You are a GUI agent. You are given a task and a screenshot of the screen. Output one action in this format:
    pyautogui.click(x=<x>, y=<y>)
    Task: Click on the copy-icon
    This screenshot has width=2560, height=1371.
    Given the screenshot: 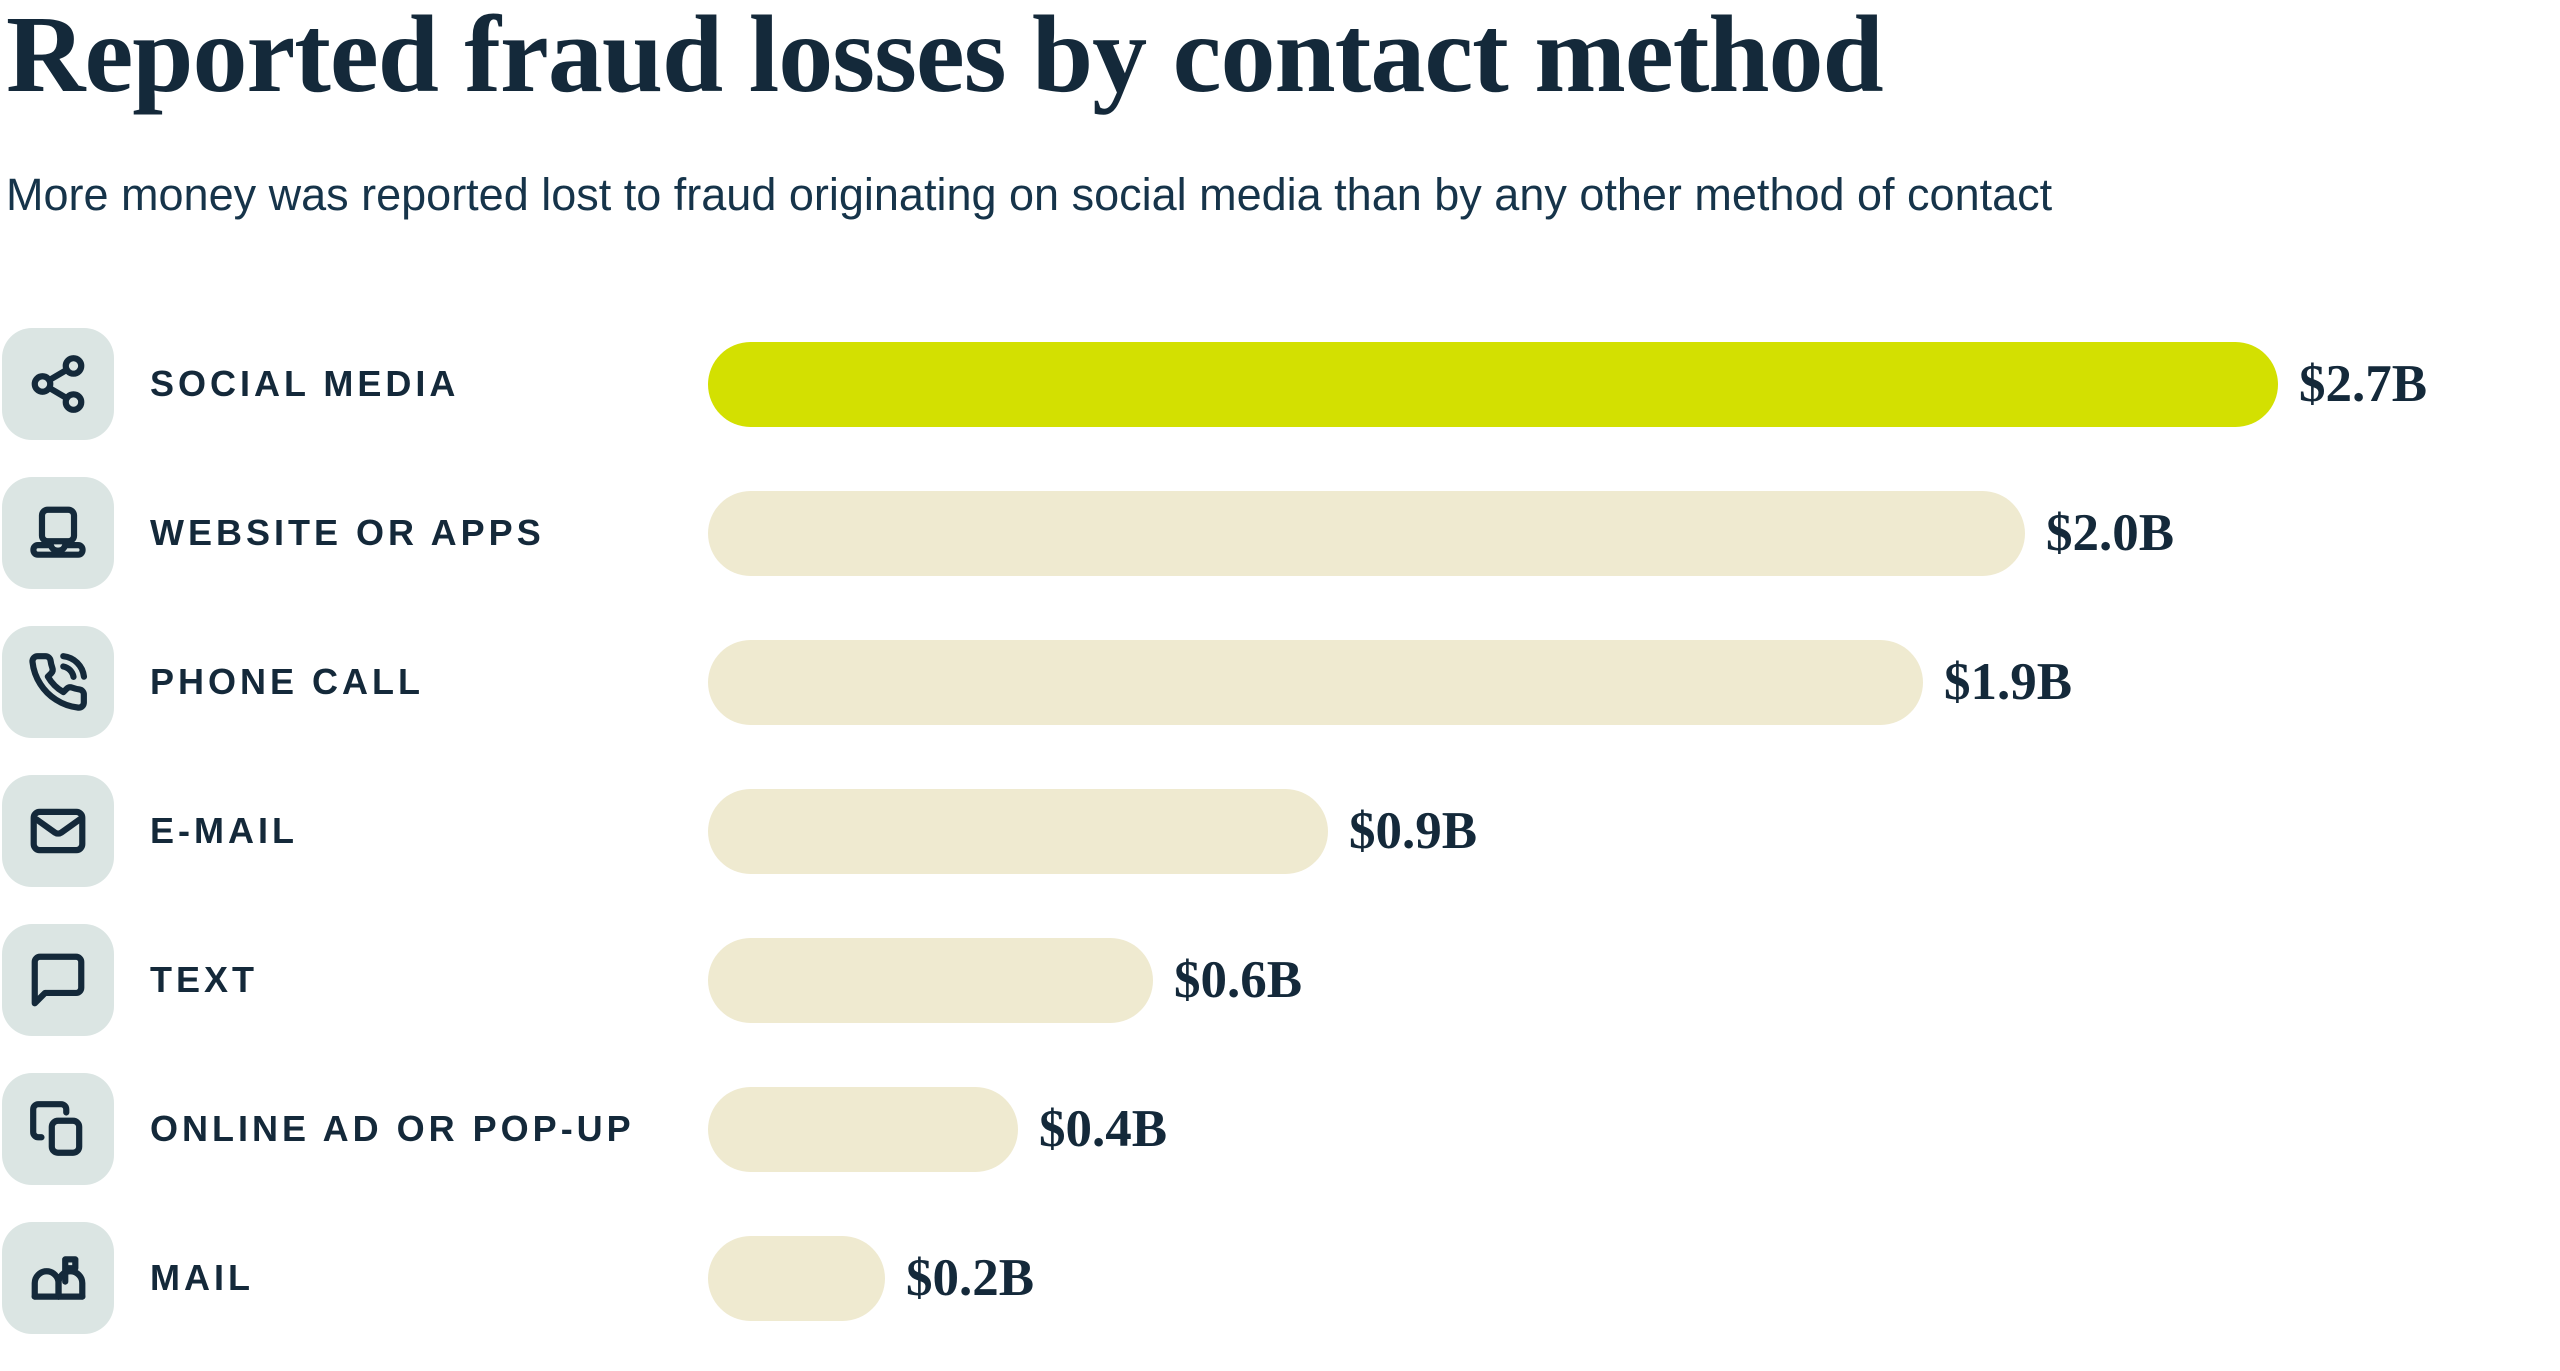 What is the action you would take?
    pyautogui.click(x=58, y=1129)
    